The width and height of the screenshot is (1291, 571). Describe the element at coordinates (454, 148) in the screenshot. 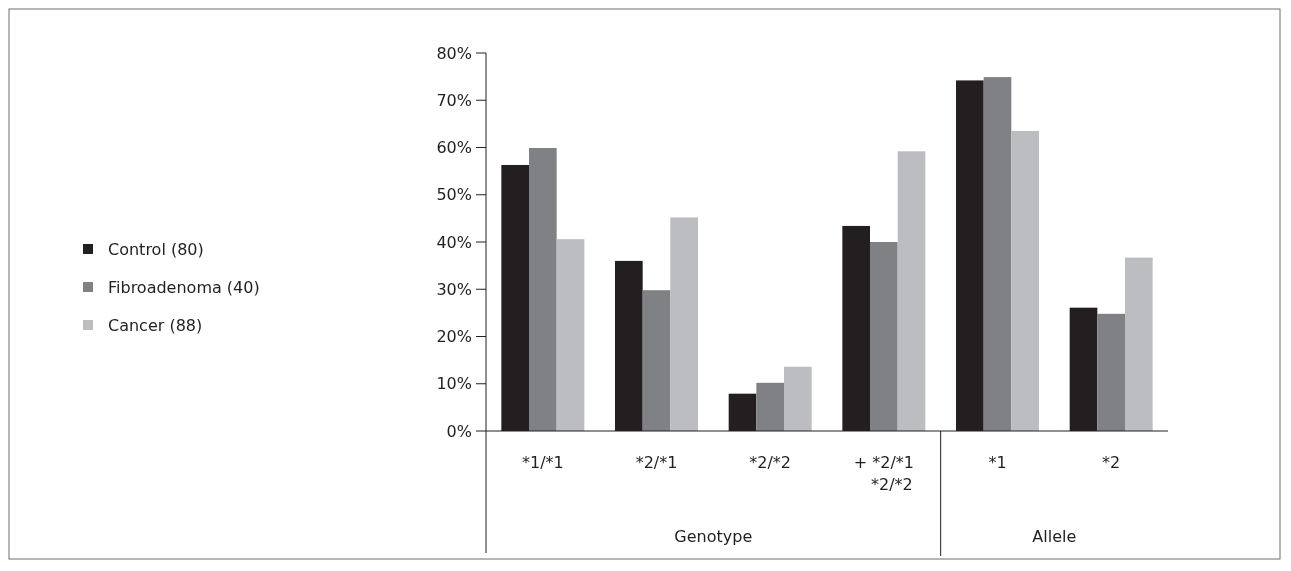

I see `y-tick-label: 60%` at that location.